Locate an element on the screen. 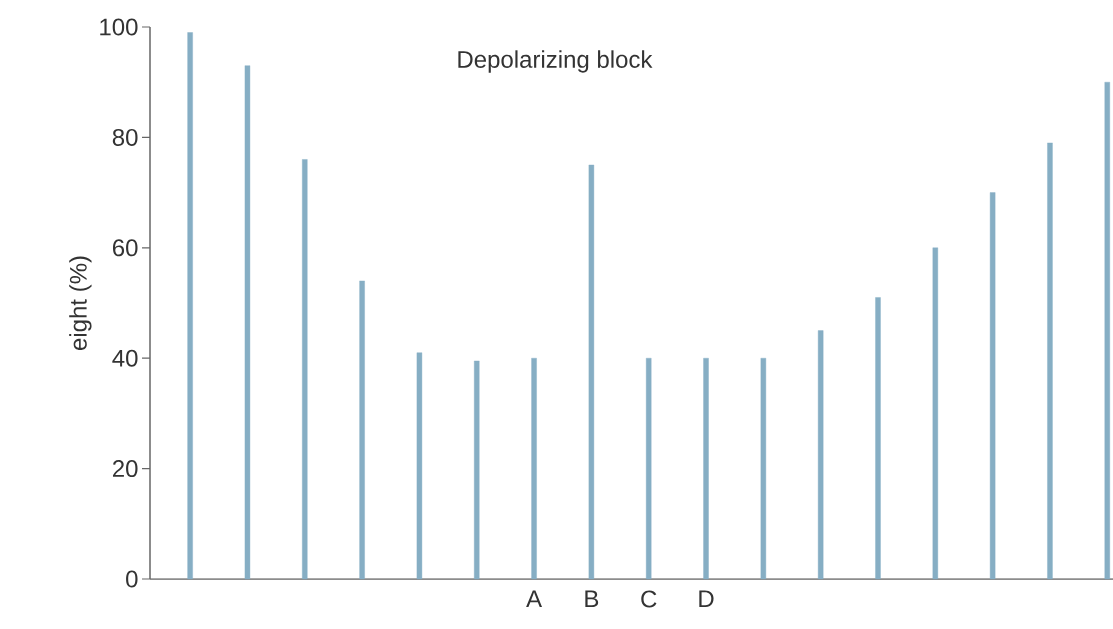  x-tick-label: D is located at coordinates (706, 599).